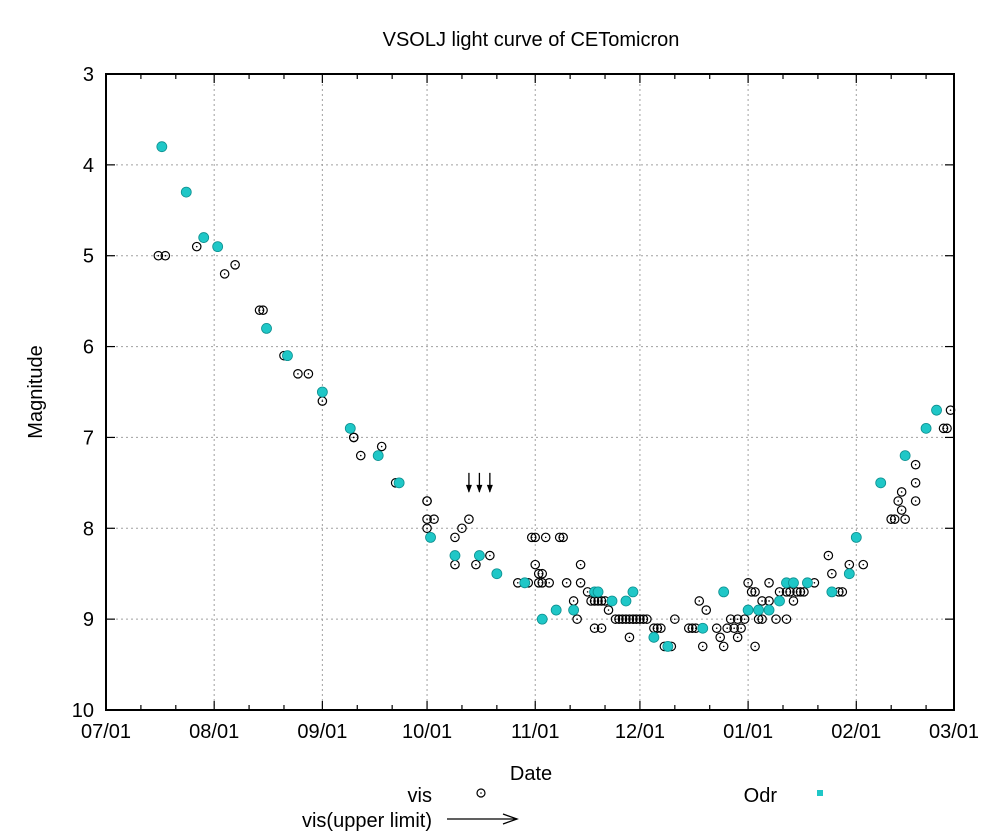 Image resolution: width=1001 pixels, height=840 pixels. What do you see at coordinates (640, 732) in the screenshot?
I see `x-tick-label: 12/01` at bounding box center [640, 732].